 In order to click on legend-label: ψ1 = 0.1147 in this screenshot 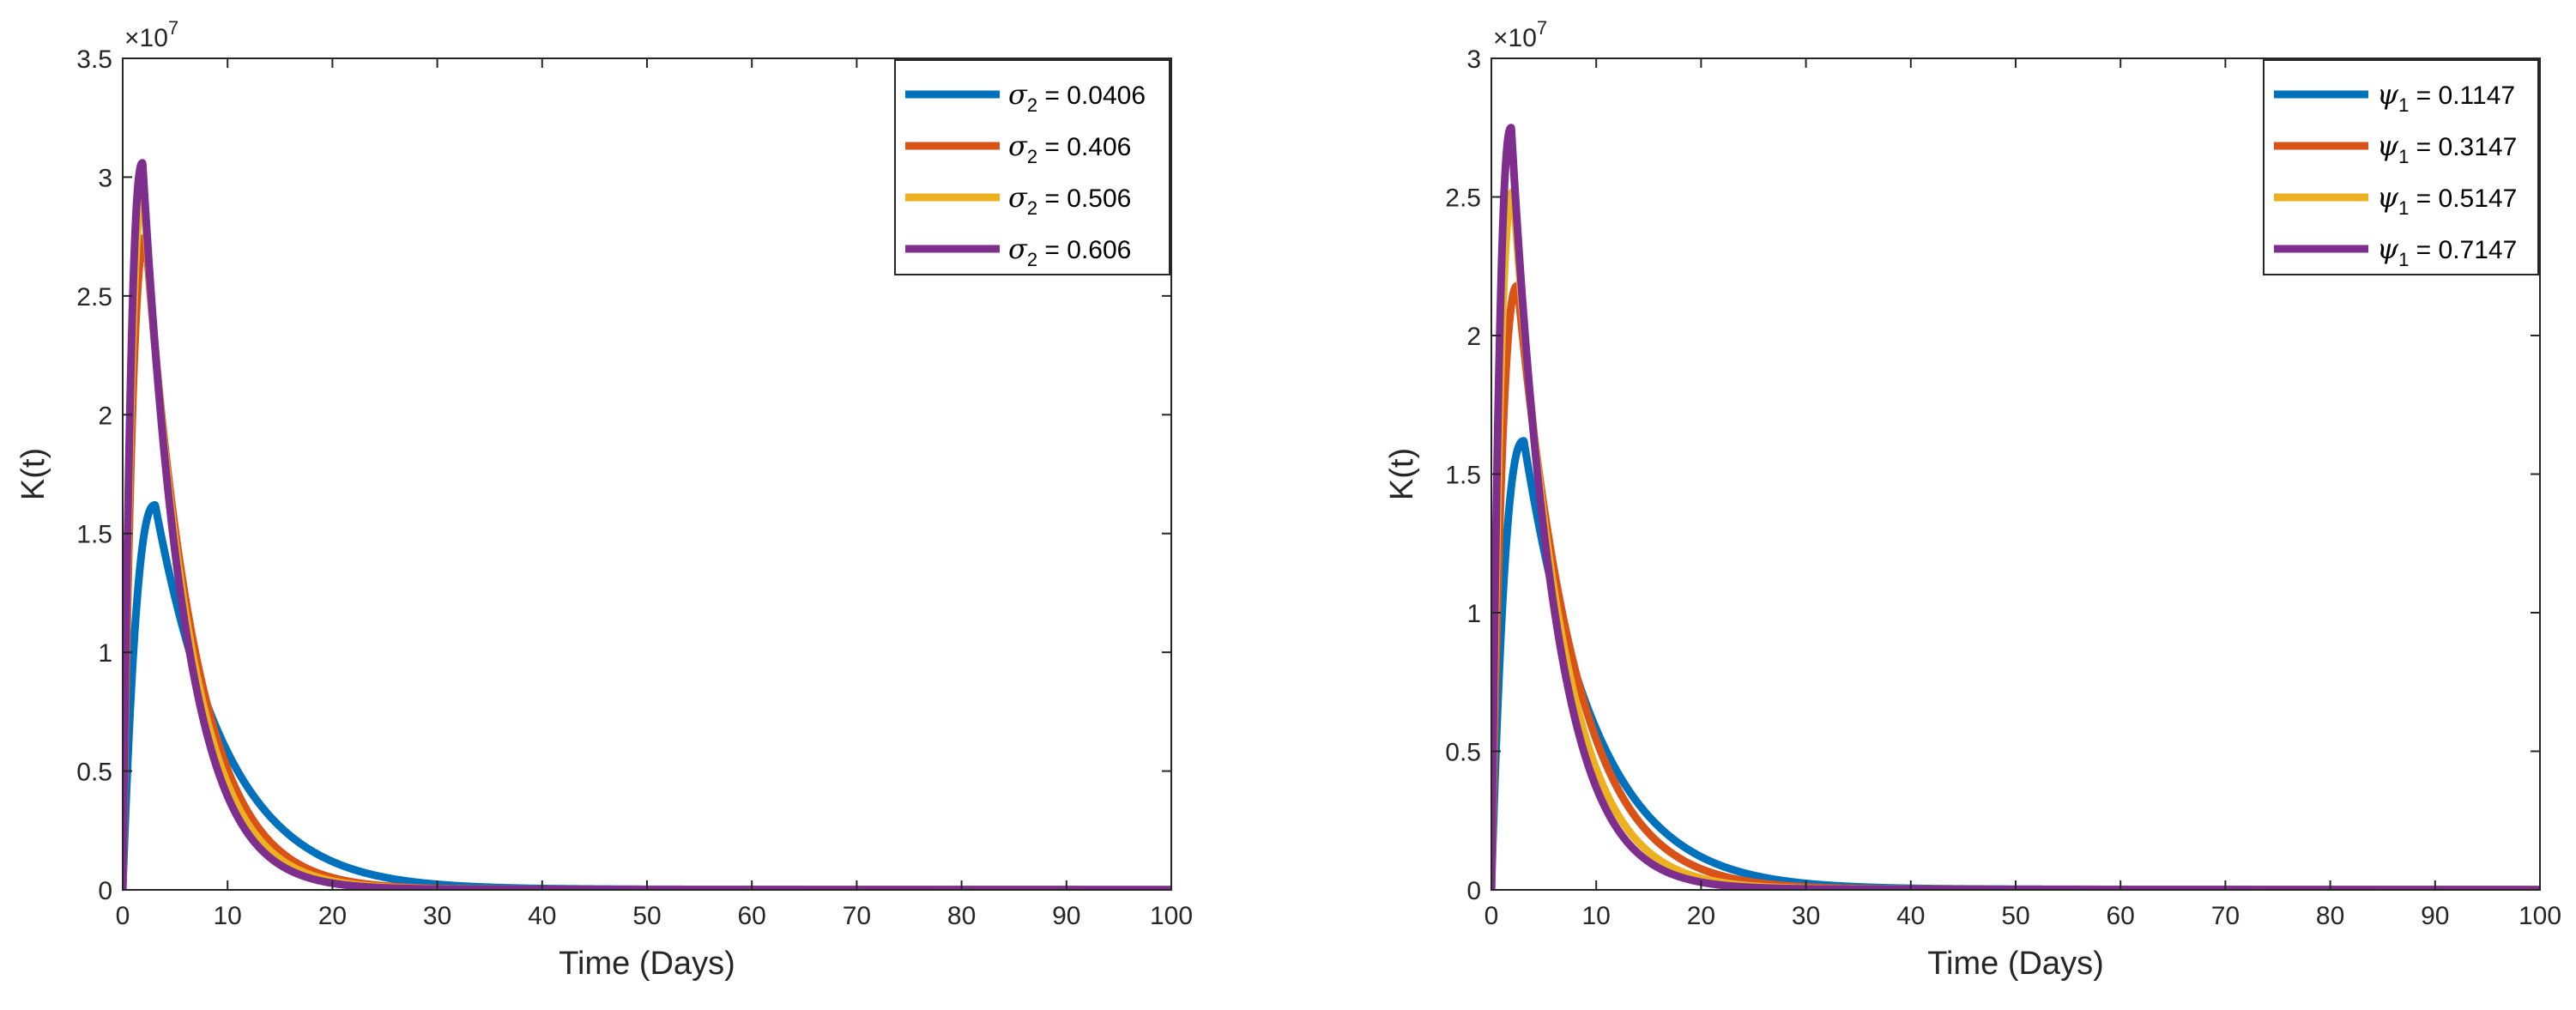, I will do `click(2446, 97)`.